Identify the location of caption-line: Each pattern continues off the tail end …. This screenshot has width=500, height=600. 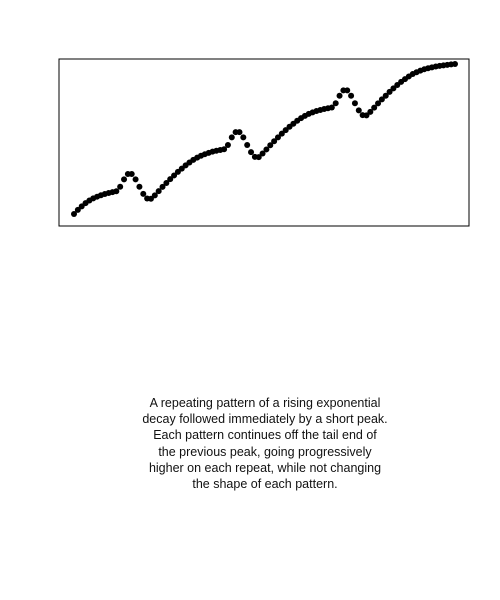
(265, 435).